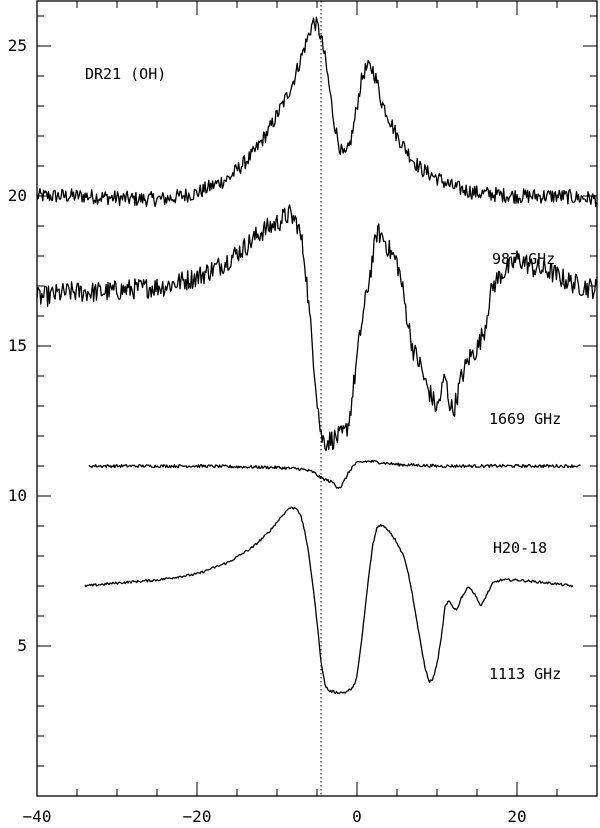  What do you see at coordinates (525, 674) in the screenshot?
I see `series-label-1113-ghz: 1113 GHz` at bounding box center [525, 674].